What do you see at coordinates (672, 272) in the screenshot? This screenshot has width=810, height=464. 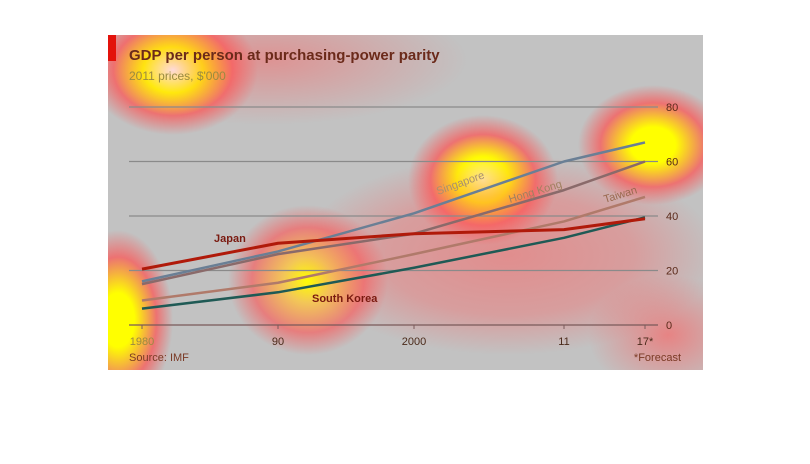 I see `y-tick-label: 20` at bounding box center [672, 272].